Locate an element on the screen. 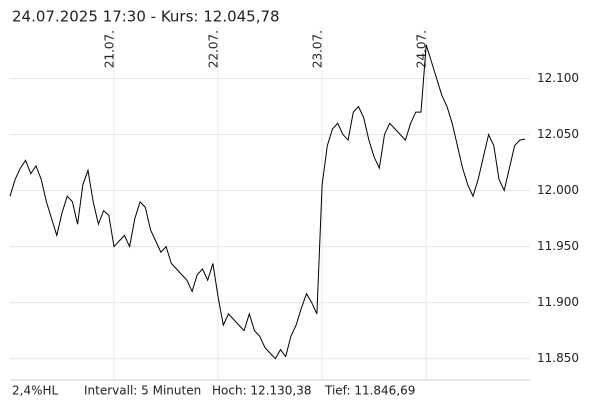  y-tick-label: 11.900 is located at coordinates (558, 302).